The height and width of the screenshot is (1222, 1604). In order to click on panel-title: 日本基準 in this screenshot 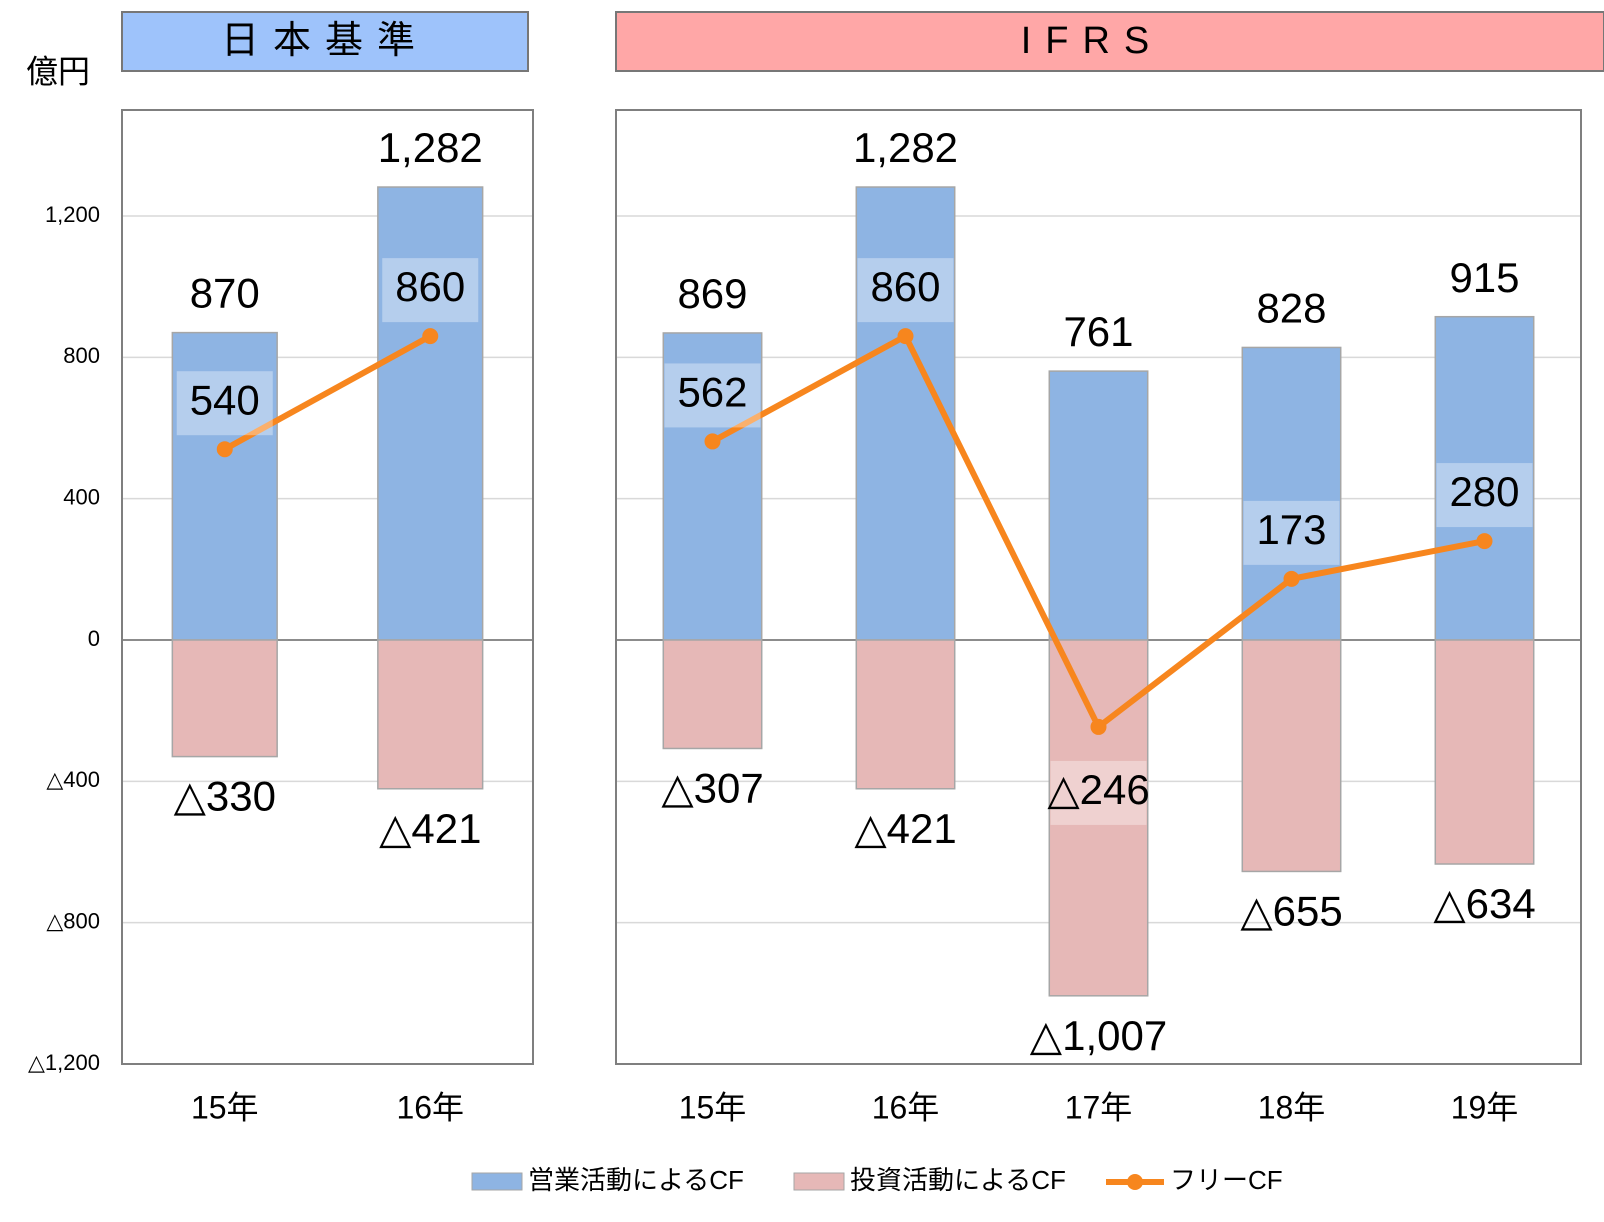, I will do `click(325, 41)`.